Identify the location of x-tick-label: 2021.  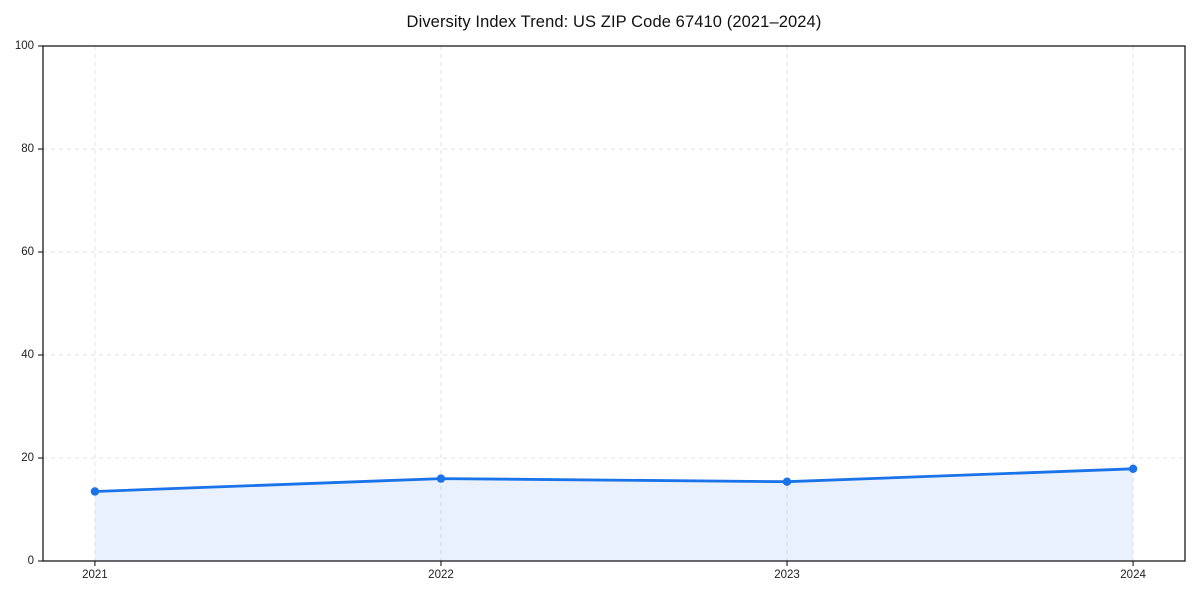
(95, 575).